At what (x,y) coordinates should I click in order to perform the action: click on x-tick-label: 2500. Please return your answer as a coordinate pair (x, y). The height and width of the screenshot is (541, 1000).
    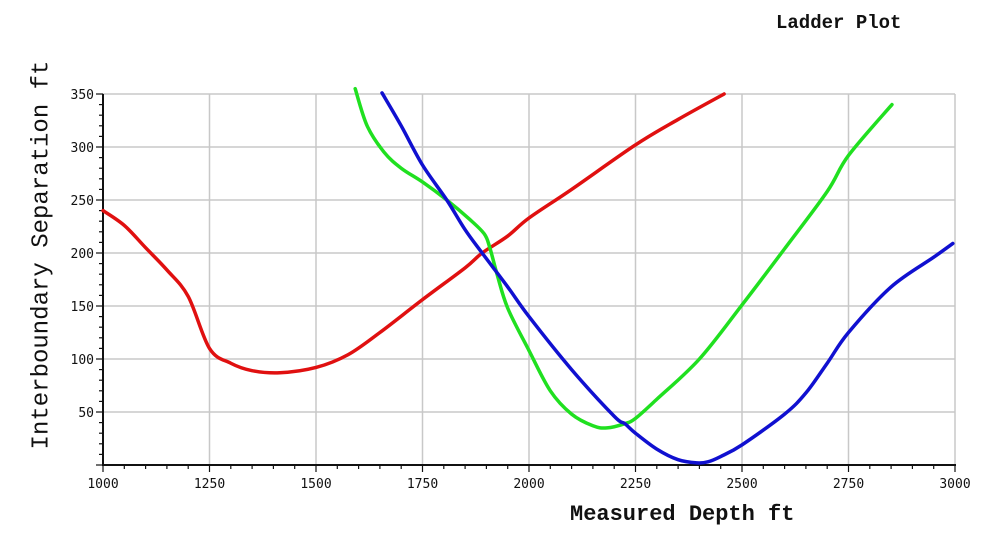
    Looking at the image, I should click on (741, 484).